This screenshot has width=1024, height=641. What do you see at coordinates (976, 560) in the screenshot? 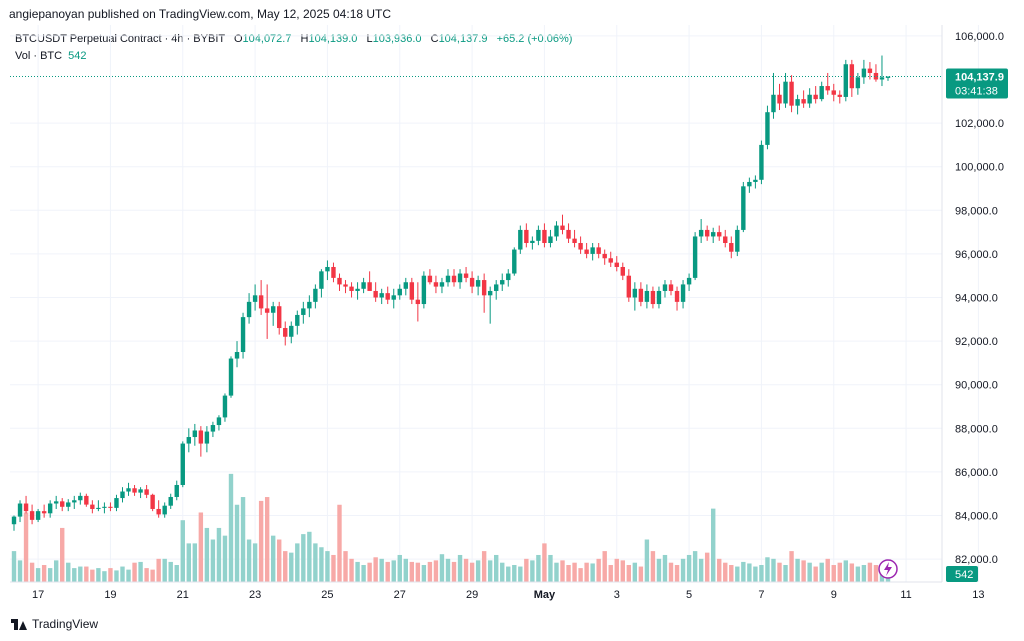
I see `price-tick-label: 82,000.0` at bounding box center [976, 560].